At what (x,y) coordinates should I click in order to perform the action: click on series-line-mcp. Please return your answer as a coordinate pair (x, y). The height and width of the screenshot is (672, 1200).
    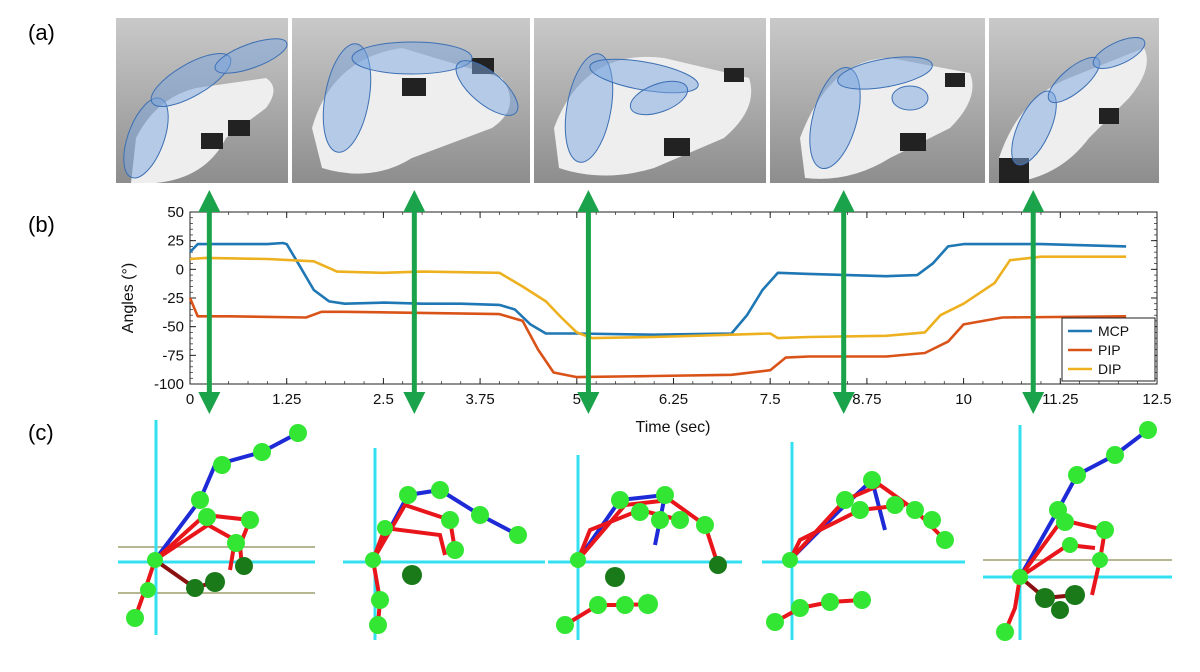
    Looking at the image, I should click on (658, 289).